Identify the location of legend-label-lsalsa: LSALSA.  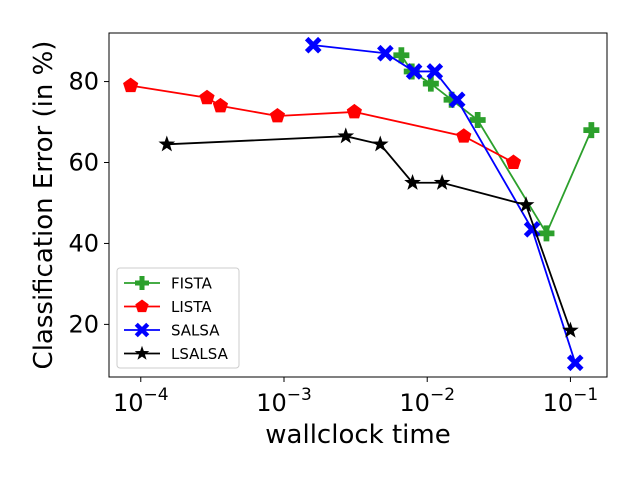
(200, 354).